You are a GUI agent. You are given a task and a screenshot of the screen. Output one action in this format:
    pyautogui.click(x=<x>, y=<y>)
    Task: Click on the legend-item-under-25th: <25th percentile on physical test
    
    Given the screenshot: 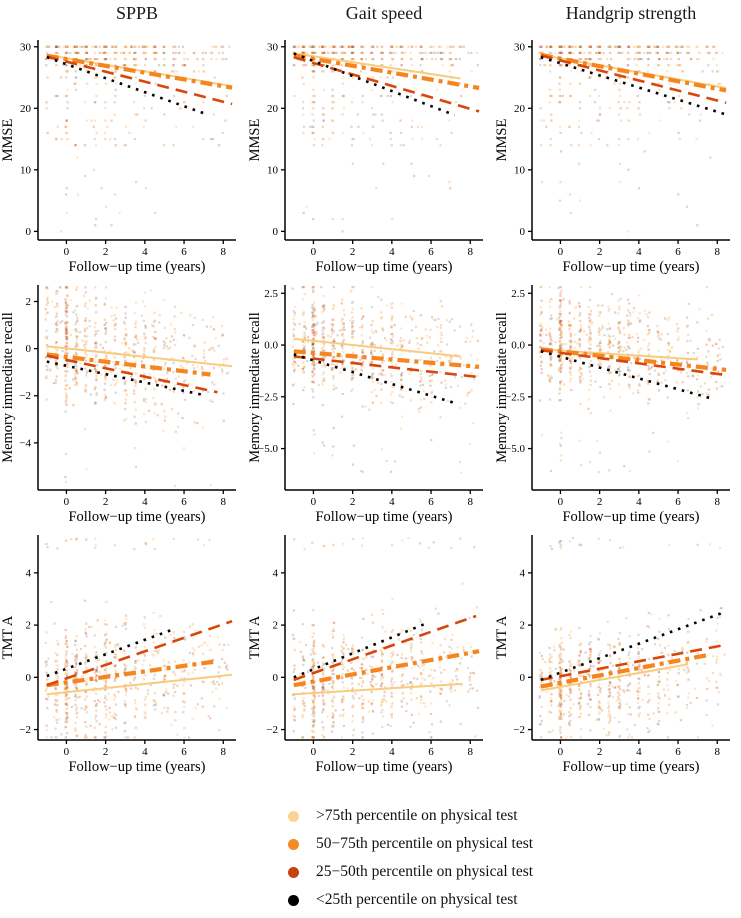 What is the action you would take?
    pyautogui.click(x=514, y=900)
    